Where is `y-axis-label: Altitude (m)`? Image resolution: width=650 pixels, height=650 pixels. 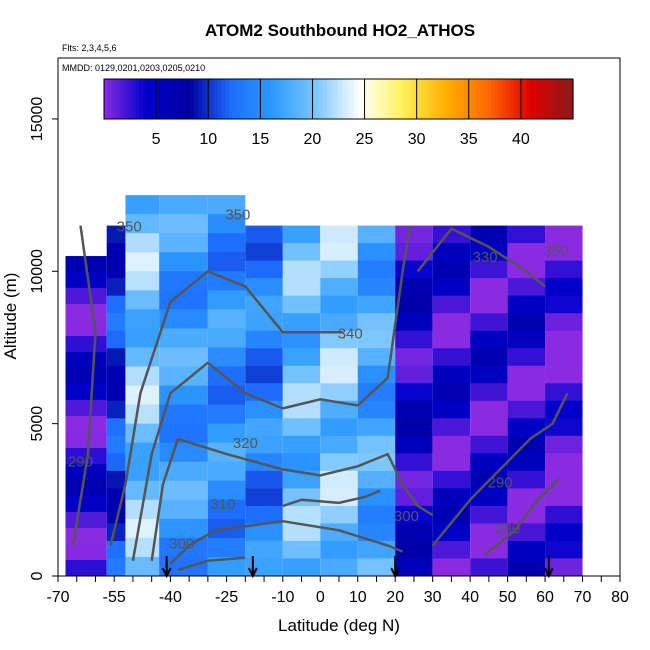 y-axis-label: Altitude (m) is located at coordinates (10, 316).